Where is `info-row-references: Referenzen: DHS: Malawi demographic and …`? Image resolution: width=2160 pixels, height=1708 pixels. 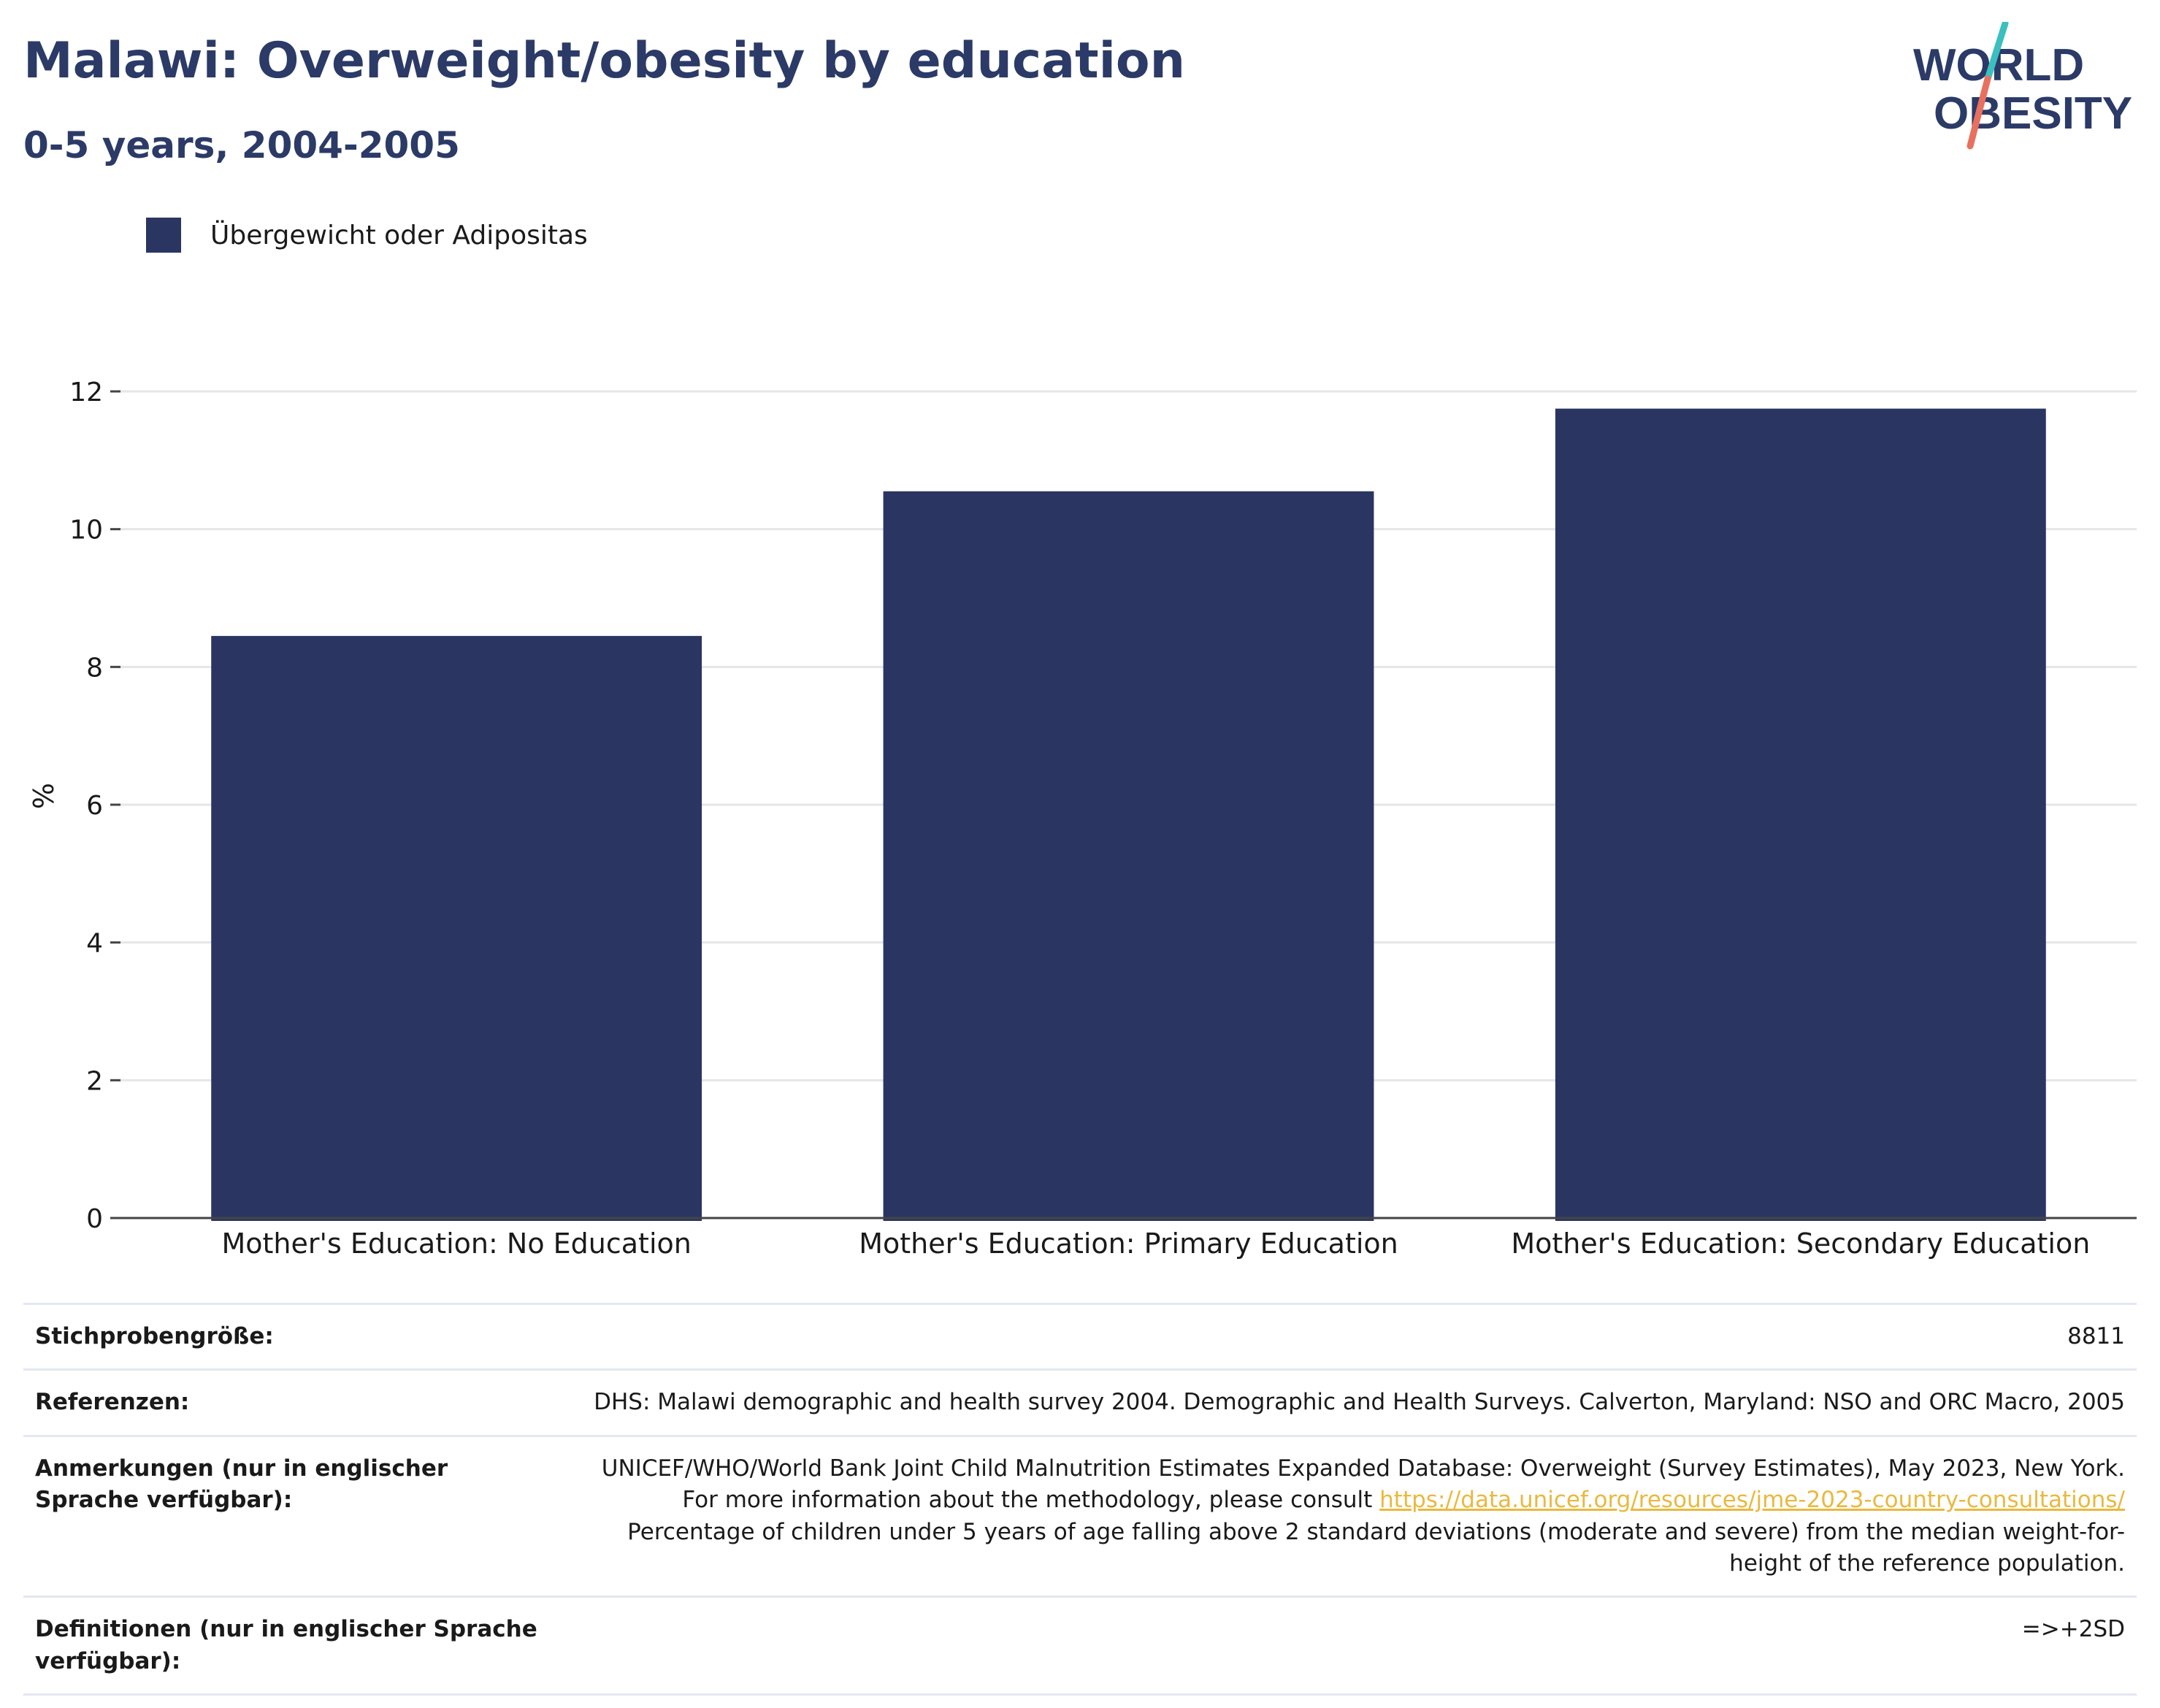 info-row-references: Referenzen: DHS: Malawi demographic and … is located at coordinates (1080, 1402).